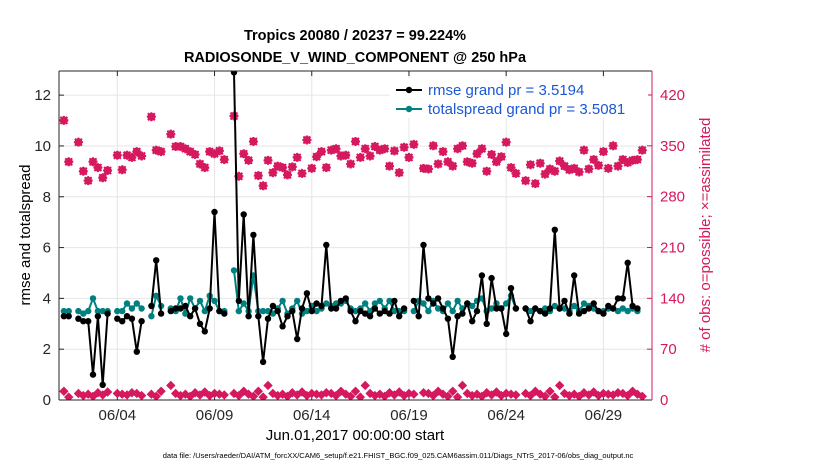 This screenshot has height=475, width=830. Describe the element at coordinates (409, 109) in the screenshot. I see `legend-marker-spread` at that location.